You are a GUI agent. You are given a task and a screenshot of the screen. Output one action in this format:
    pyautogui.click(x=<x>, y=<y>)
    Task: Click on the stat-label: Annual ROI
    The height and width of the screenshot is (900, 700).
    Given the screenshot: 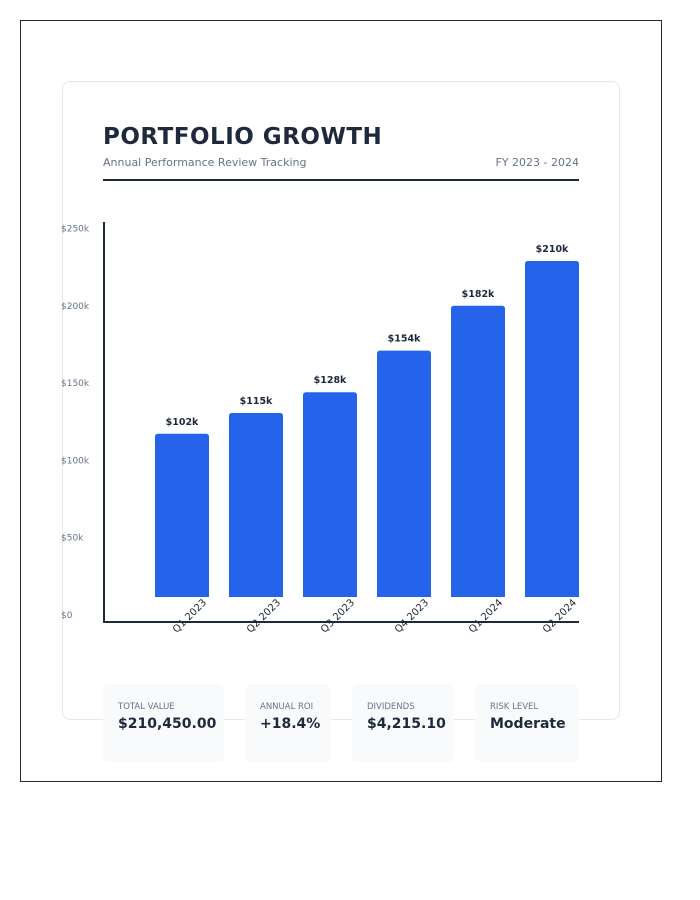 What is the action you would take?
    pyautogui.click(x=287, y=707)
    